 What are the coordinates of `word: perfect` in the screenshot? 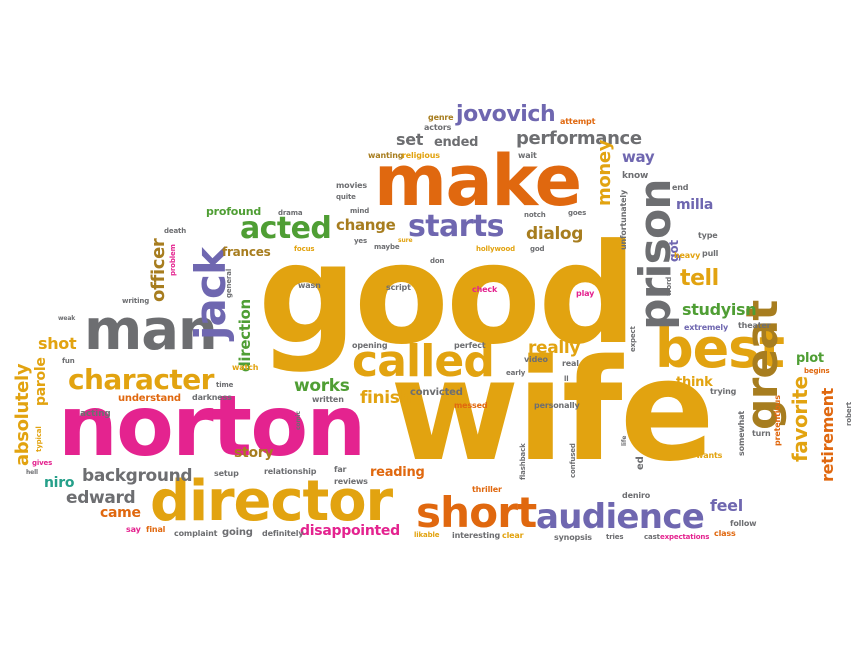 It's located at (470, 345).